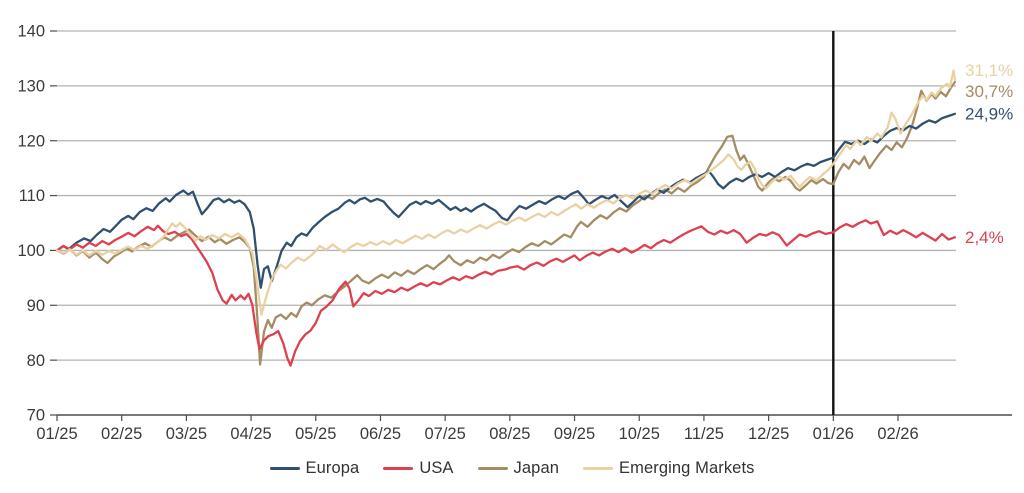  I want to click on legend-item-europa: Europa, so click(314, 468).